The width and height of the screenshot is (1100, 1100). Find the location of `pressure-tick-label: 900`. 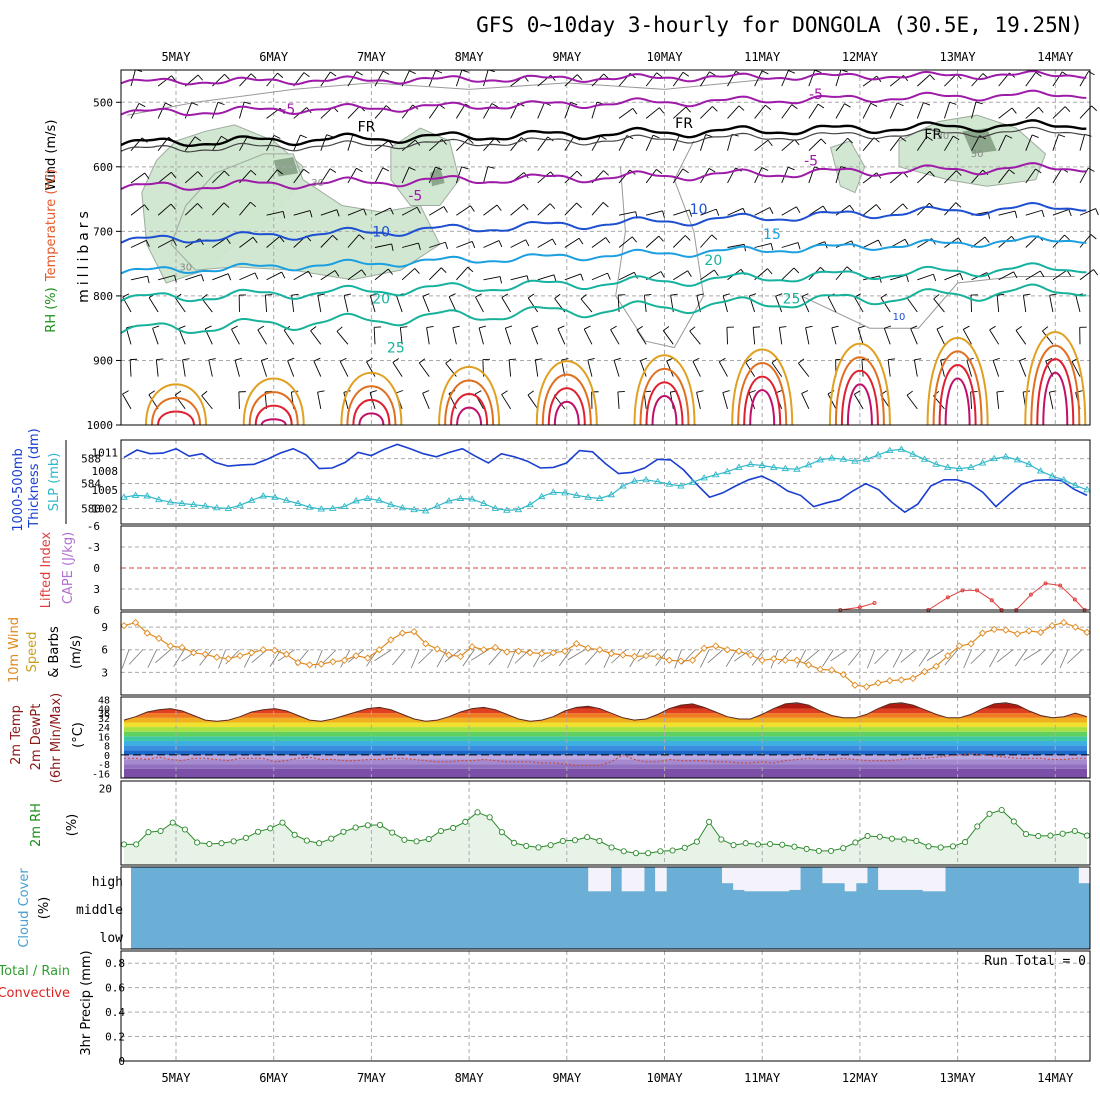

pressure-tick-label: 900 is located at coordinates (103, 360).